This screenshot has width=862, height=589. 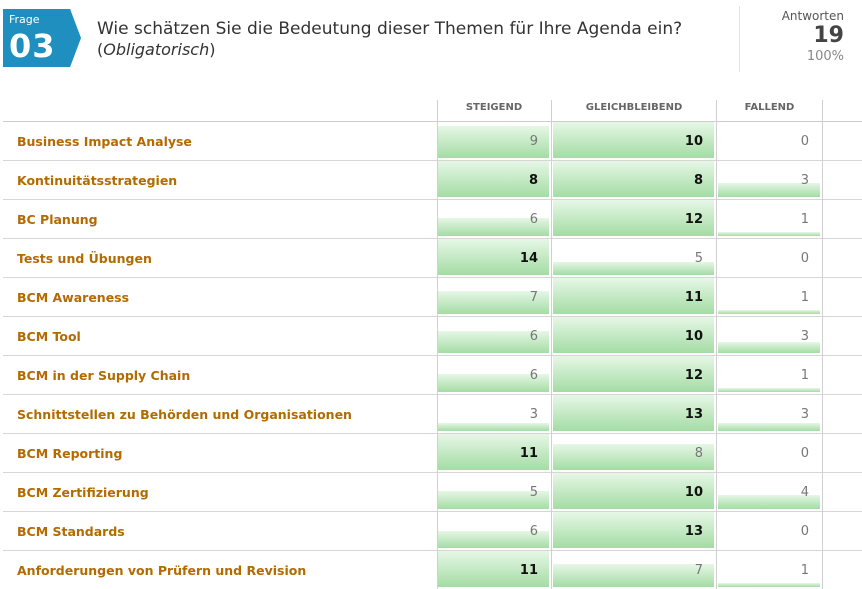 I want to click on value-cell-fallend: 1, so click(x=769, y=570).